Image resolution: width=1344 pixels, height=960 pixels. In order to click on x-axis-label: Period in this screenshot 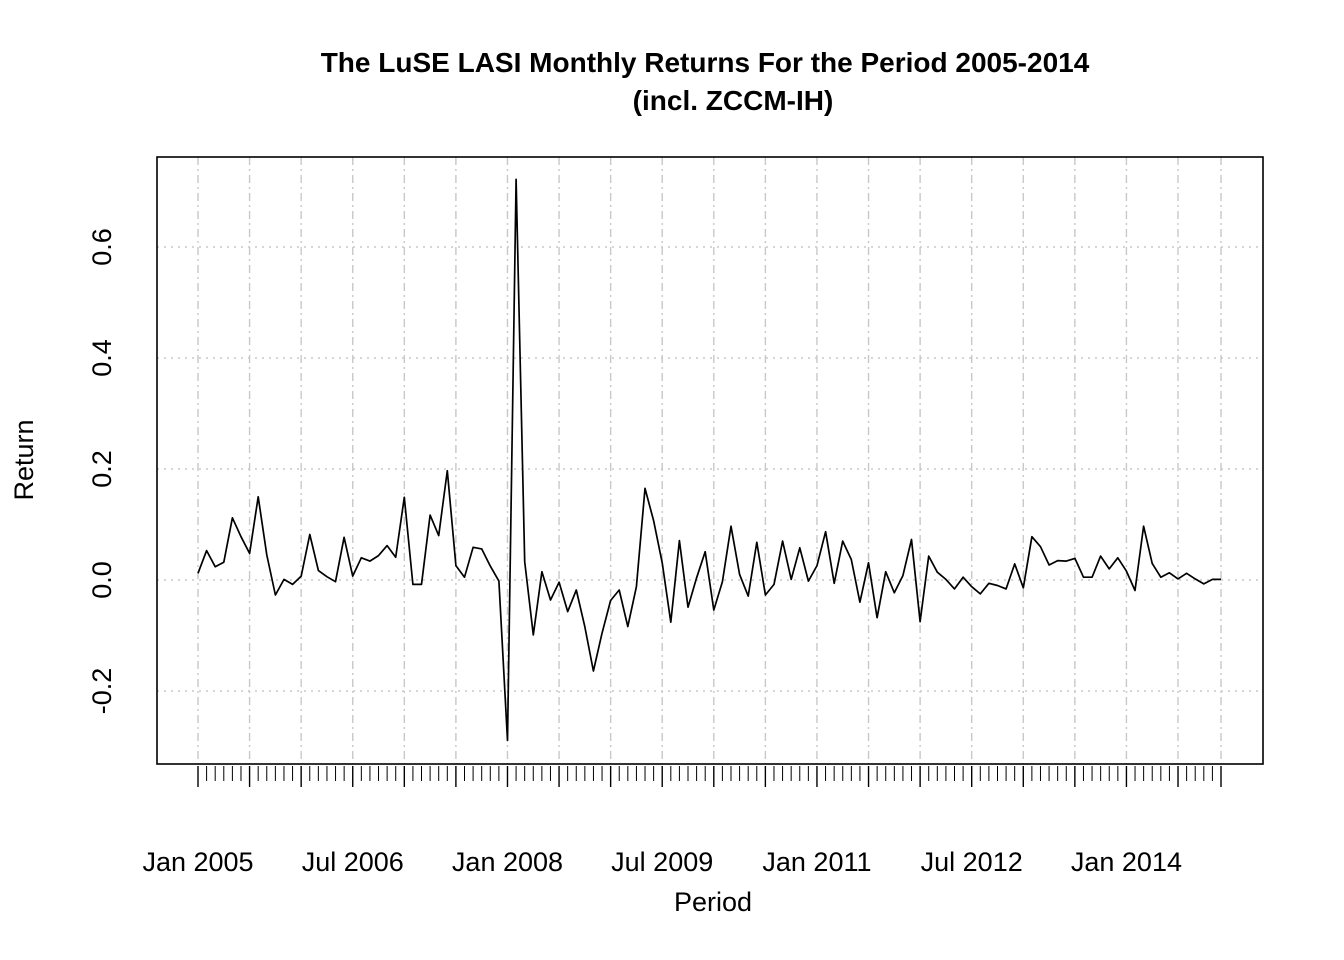, I will do `click(713, 902)`.